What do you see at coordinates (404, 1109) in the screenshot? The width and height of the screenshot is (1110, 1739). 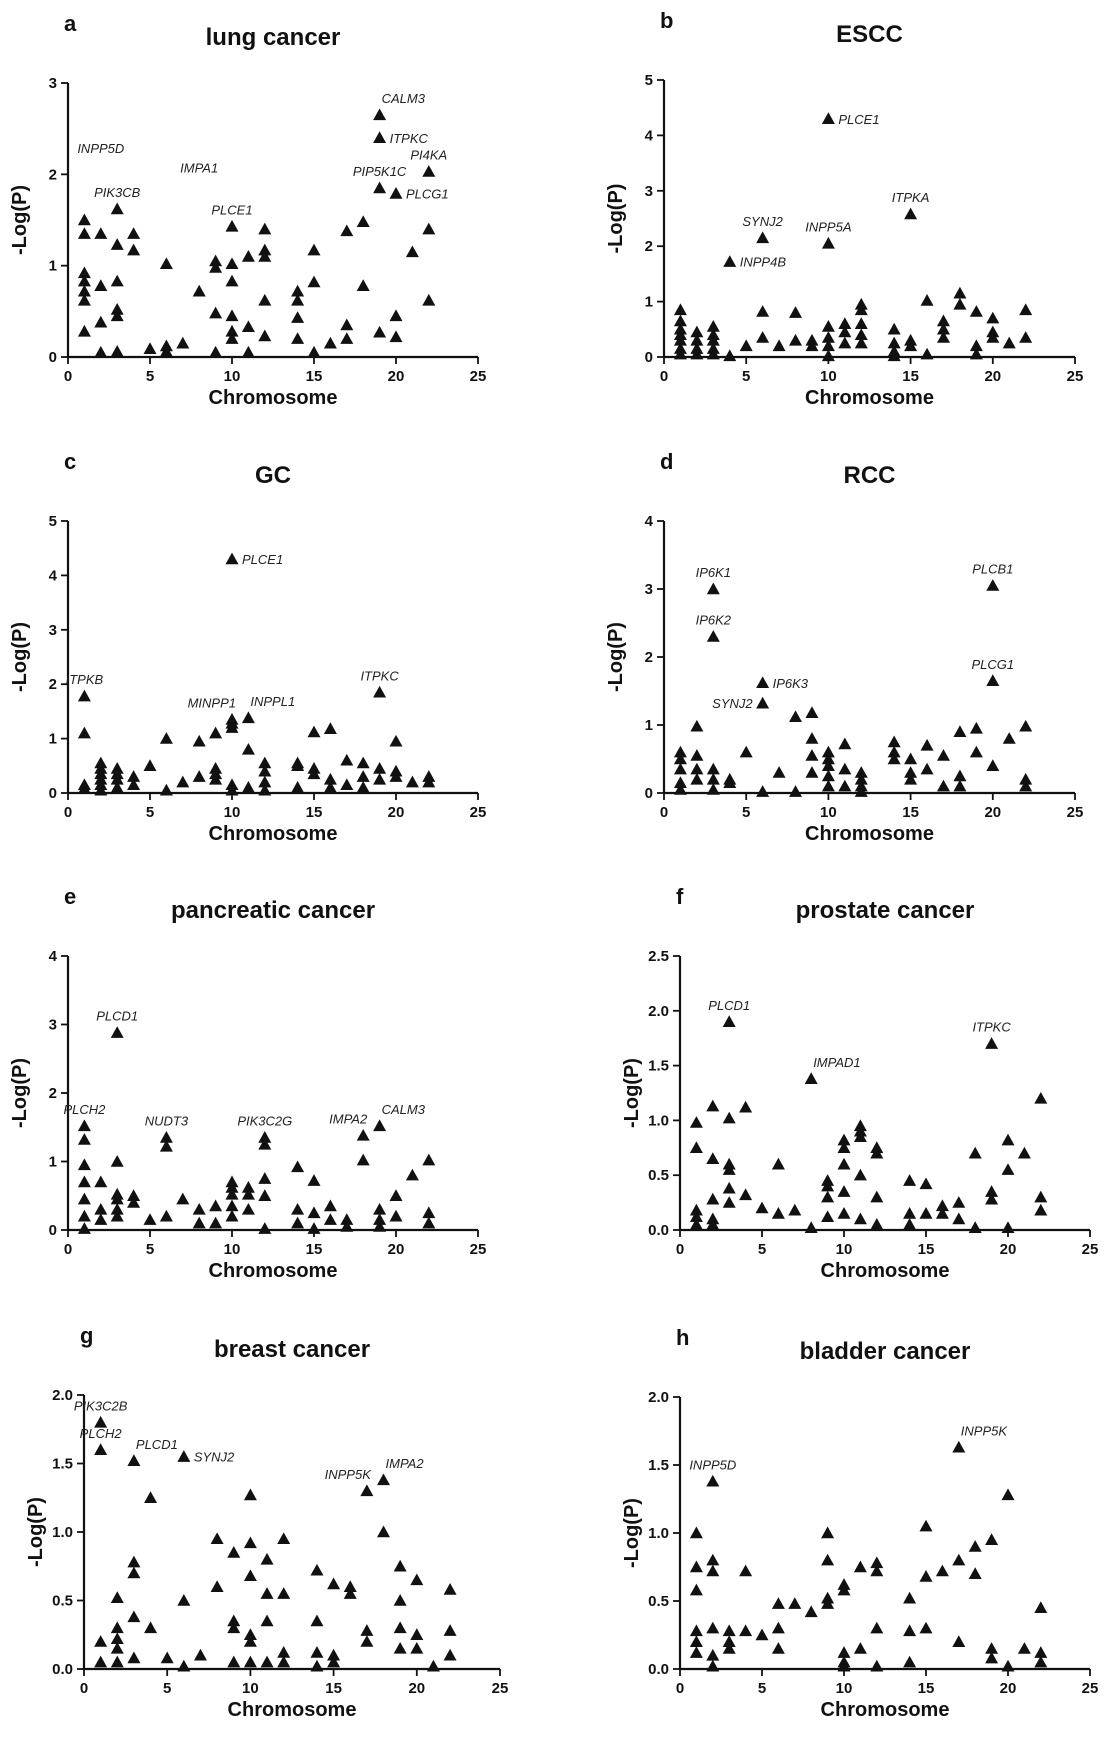 I see `gene-label: CALM3` at bounding box center [404, 1109].